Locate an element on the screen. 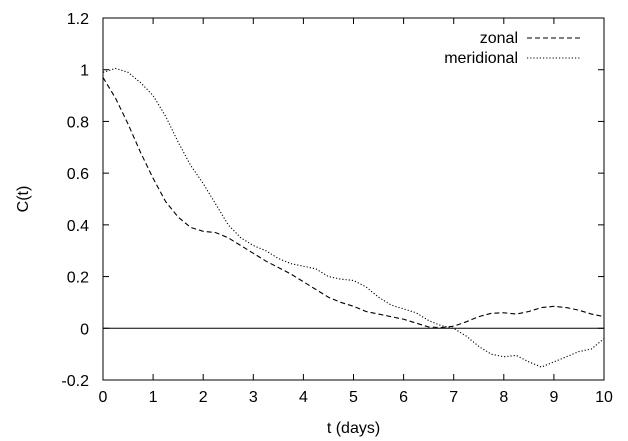 This screenshot has width=628, height=441. x-tick-label: 10 is located at coordinates (604, 397).